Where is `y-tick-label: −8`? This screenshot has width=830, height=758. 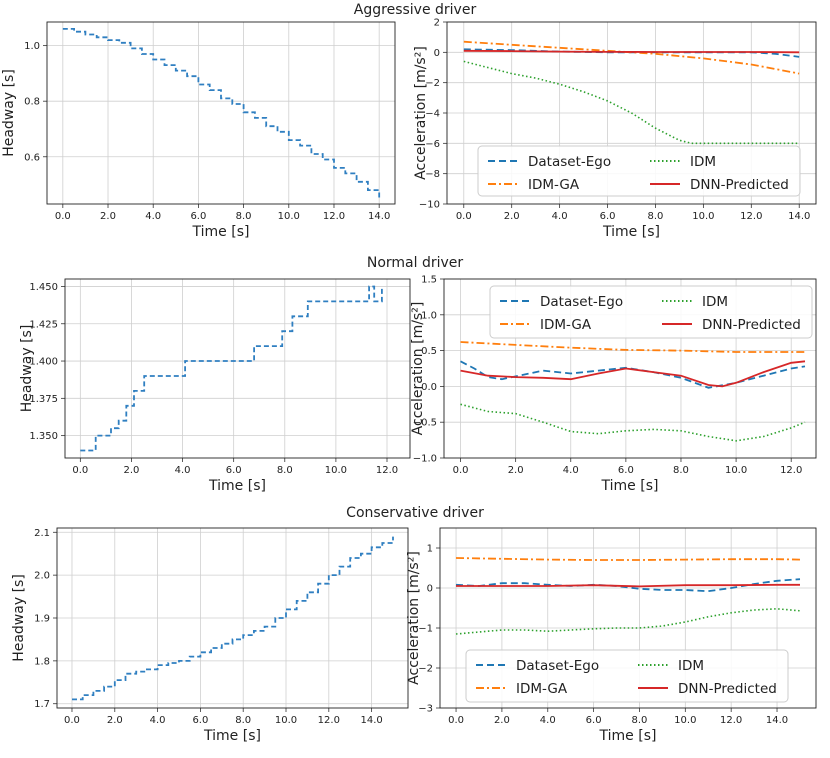
y-tick-label: −8 is located at coordinates (432, 174).